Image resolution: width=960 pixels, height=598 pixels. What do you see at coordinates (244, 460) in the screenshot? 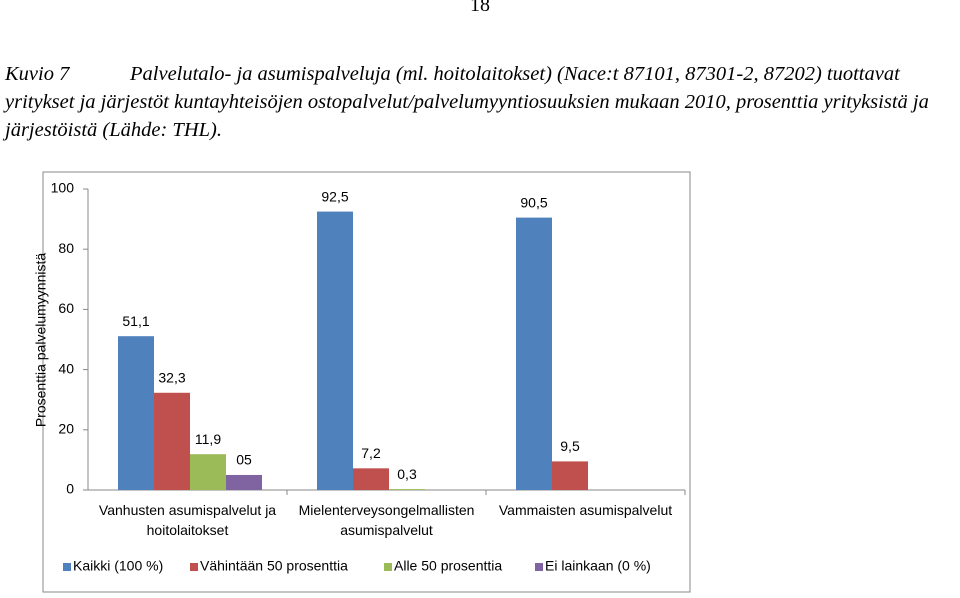
I see `data-label: 05` at bounding box center [244, 460].